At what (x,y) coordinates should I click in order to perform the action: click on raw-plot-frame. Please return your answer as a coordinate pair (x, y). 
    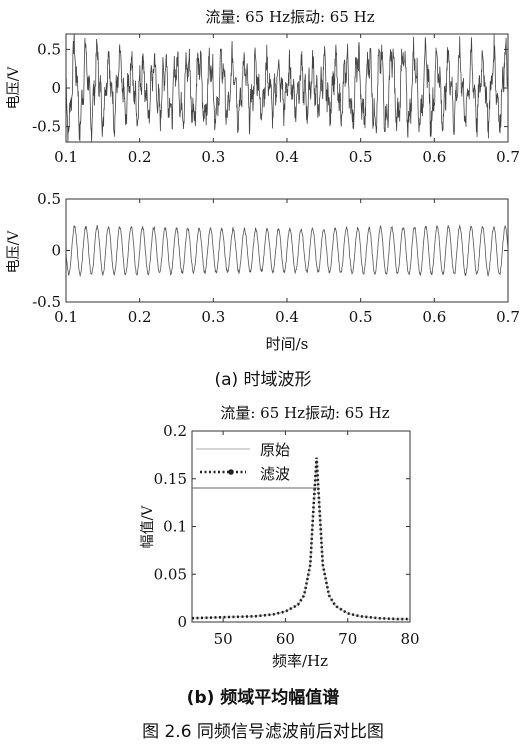
    Looking at the image, I should click on (287, 88).